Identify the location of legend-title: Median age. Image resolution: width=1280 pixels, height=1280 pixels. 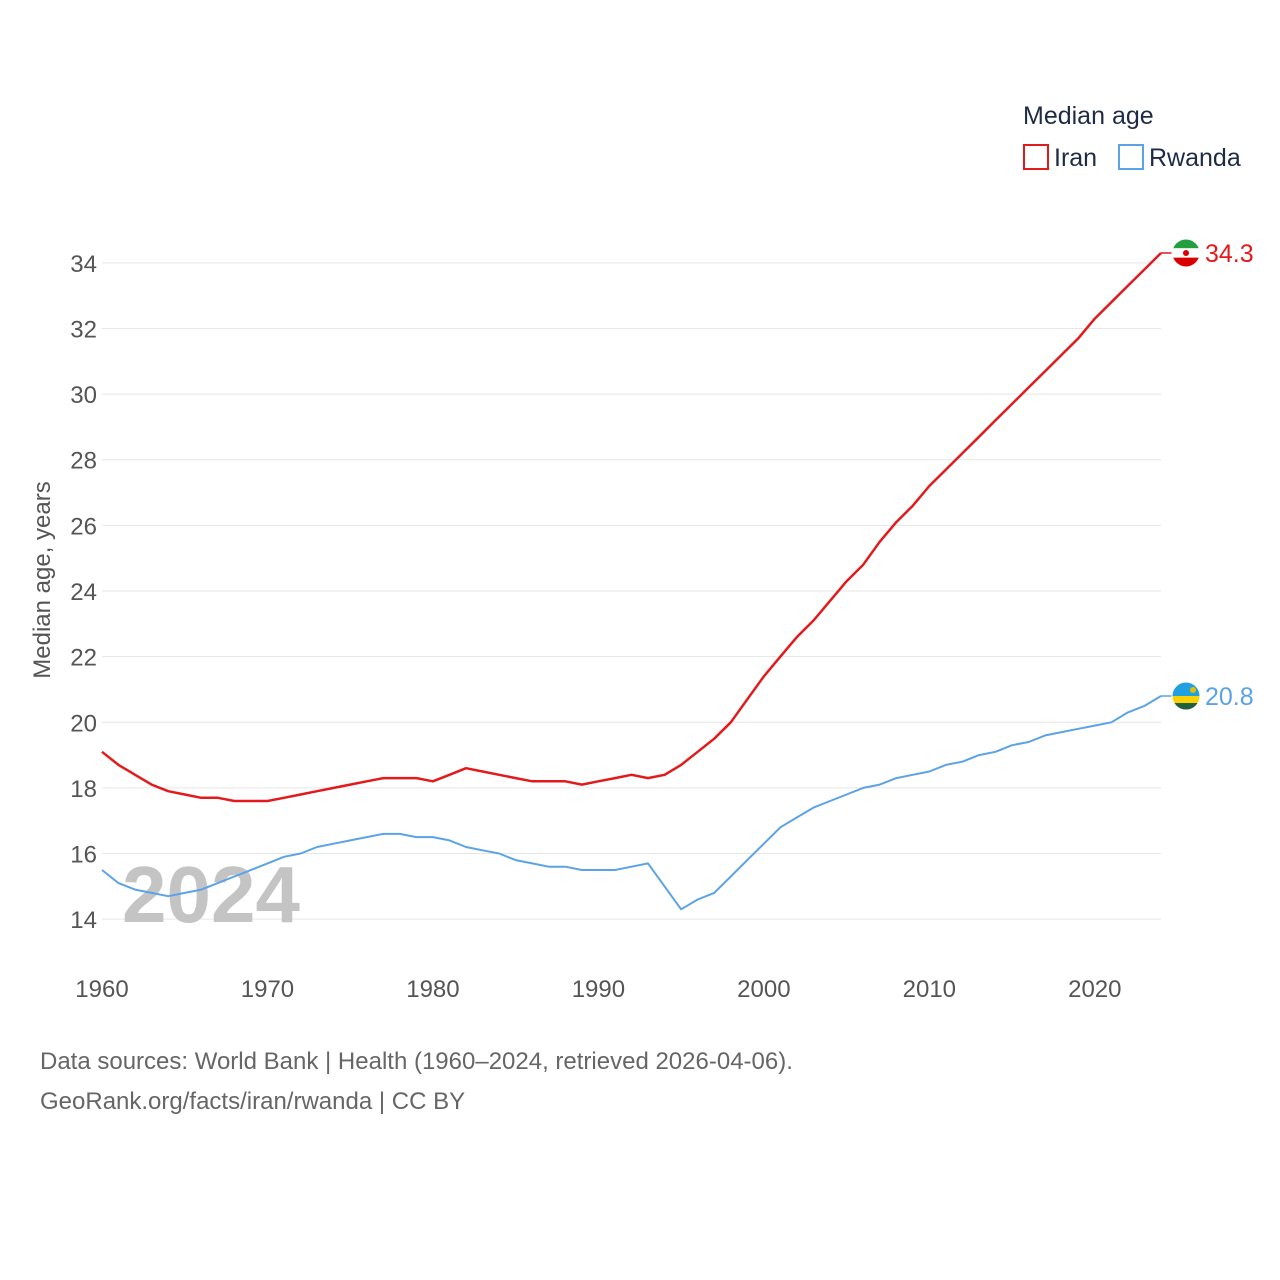
(1088, 116).